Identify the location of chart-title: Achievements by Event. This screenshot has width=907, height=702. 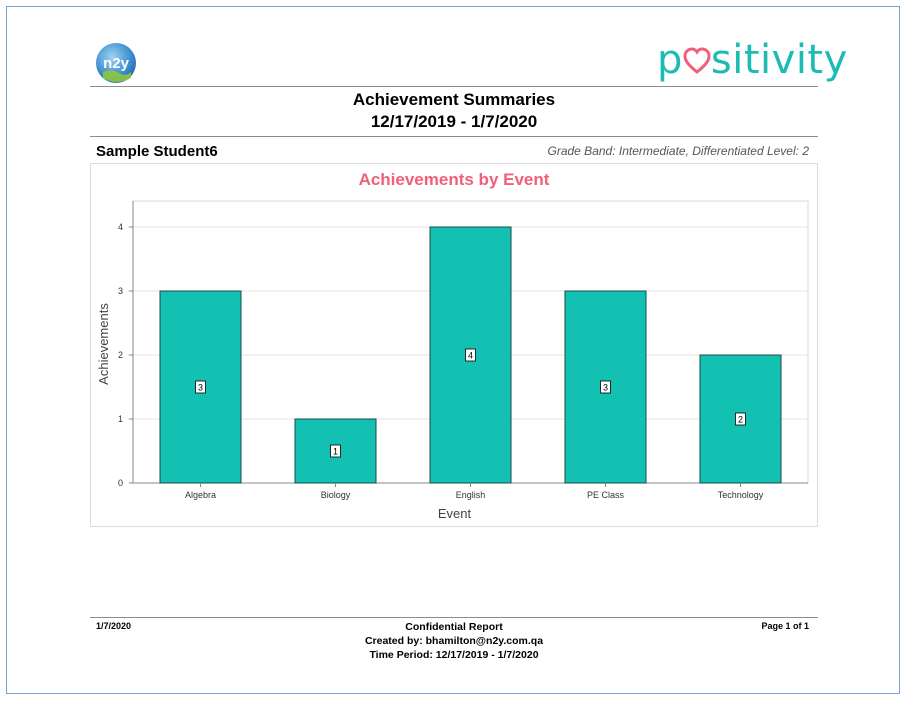
(454, 179).